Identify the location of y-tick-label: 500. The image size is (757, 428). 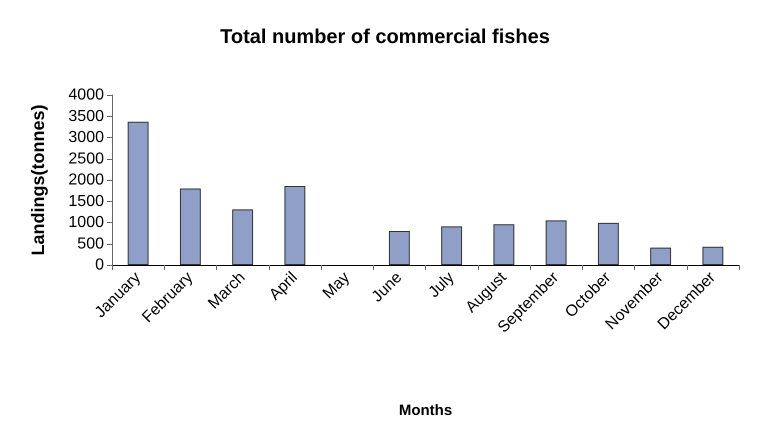
(90, 243).